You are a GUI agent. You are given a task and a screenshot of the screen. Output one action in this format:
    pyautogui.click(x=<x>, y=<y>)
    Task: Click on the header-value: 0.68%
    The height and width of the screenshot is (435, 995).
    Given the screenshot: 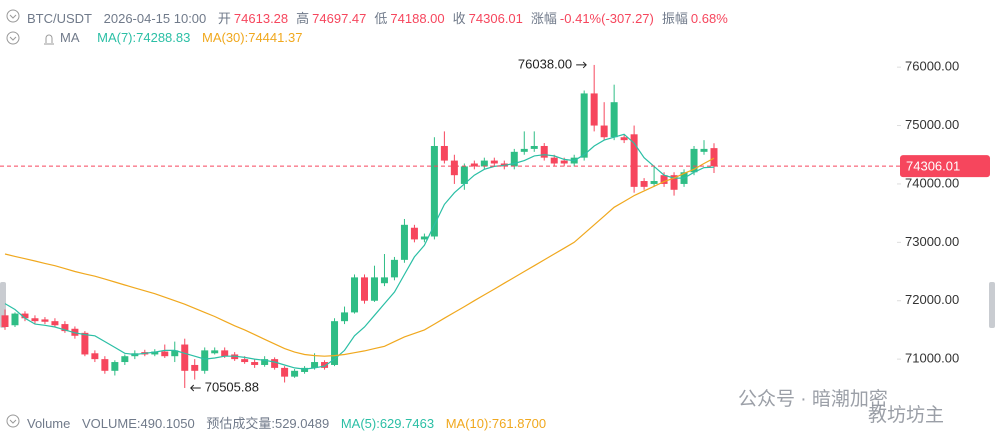 What is the action you would take?
    pyautogui.click(x=709, y=18)
    